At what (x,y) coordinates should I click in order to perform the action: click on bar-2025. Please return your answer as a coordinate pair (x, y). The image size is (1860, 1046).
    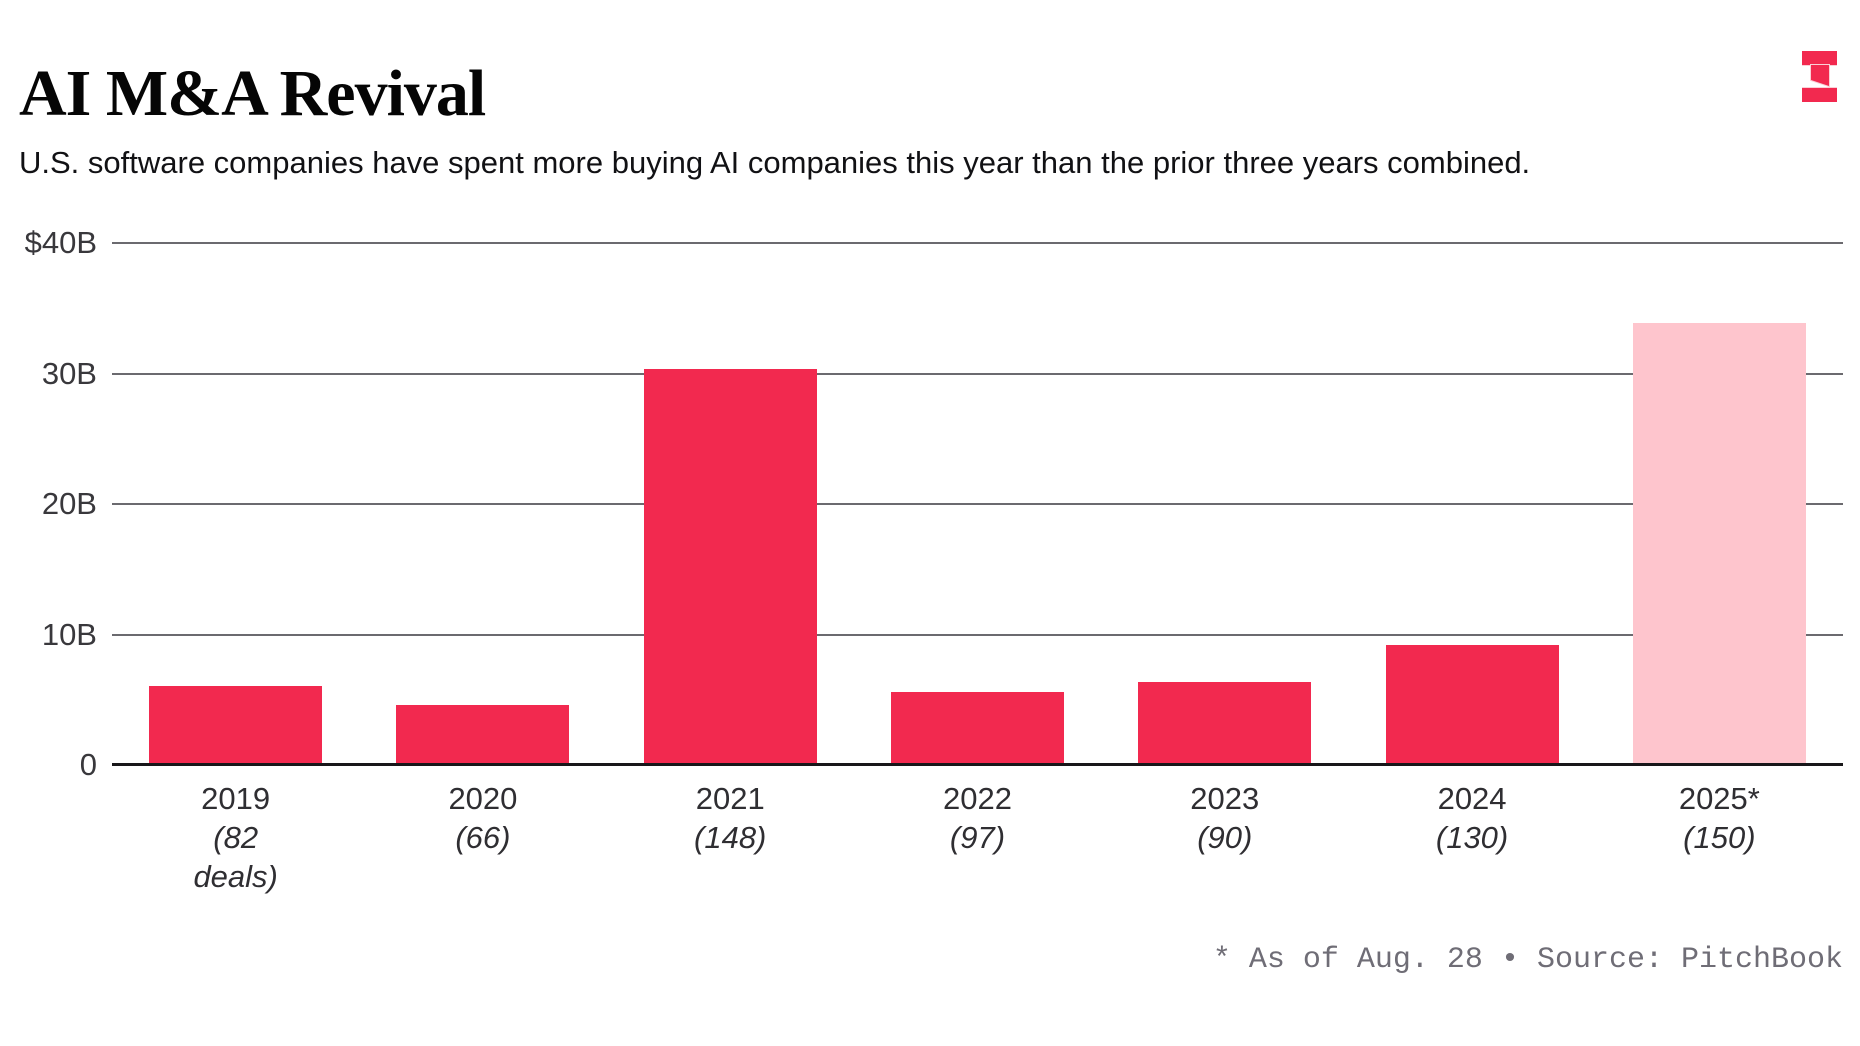
    Looking at the image, I should click on (1719, 543).